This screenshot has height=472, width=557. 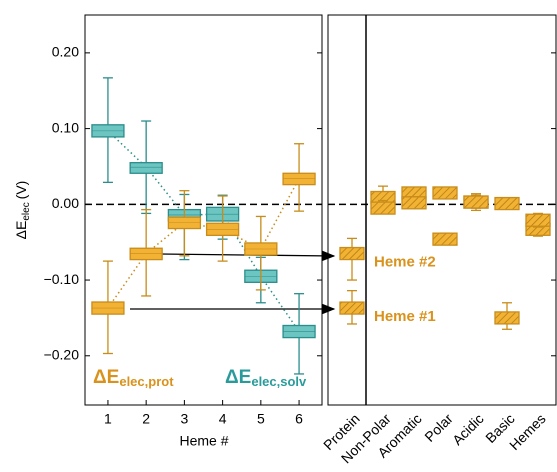 I want to click on series-label: Heme #1, so click(x=405, y=316).